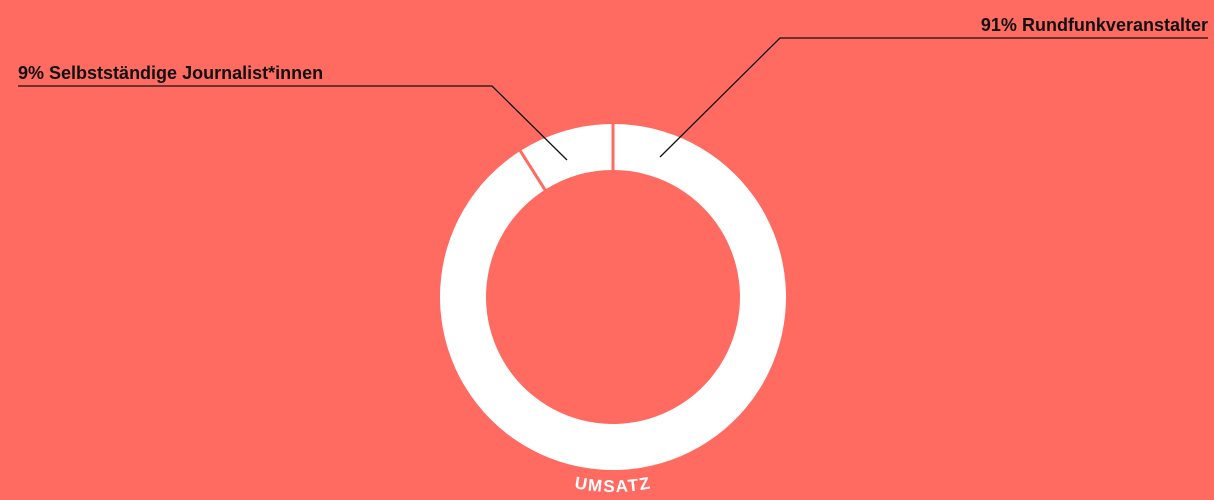  I want to click on chart-title-wrap: UMSATZ, so click(612, 484).